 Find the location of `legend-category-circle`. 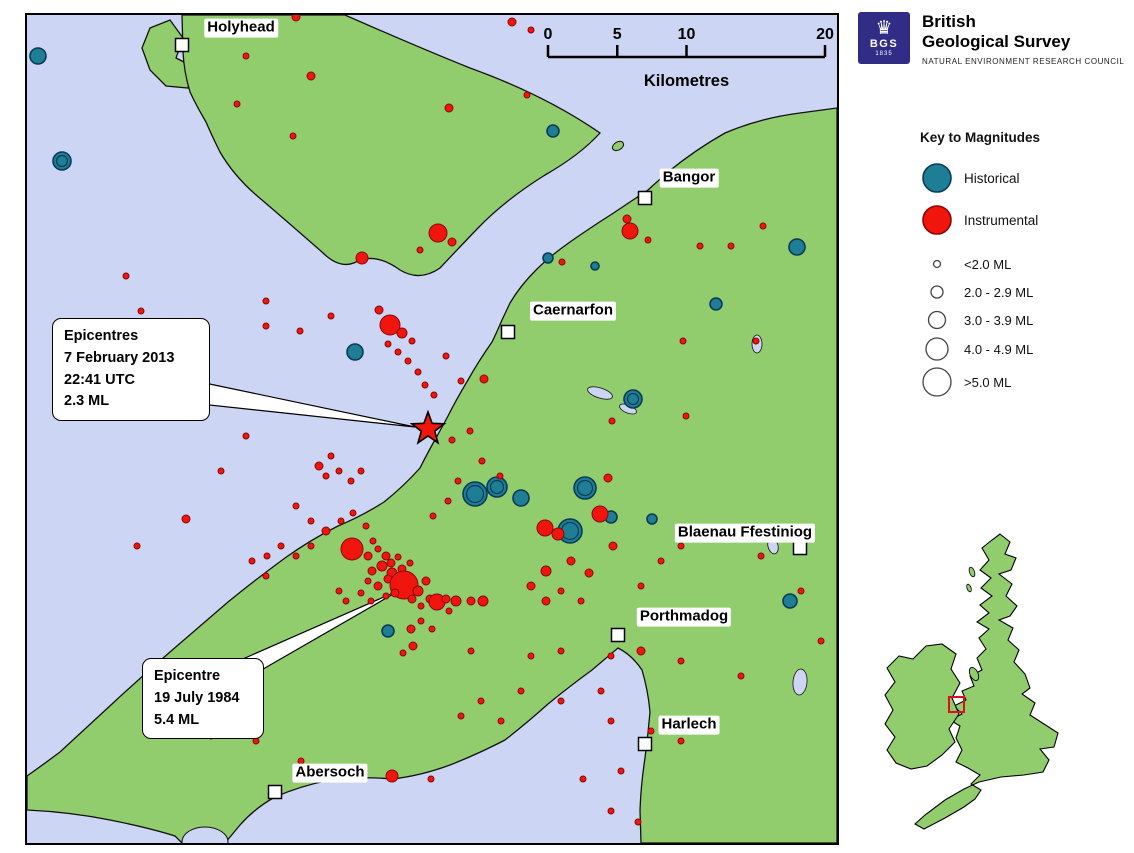

legend-category-circle is located at coordinates (937, 220).